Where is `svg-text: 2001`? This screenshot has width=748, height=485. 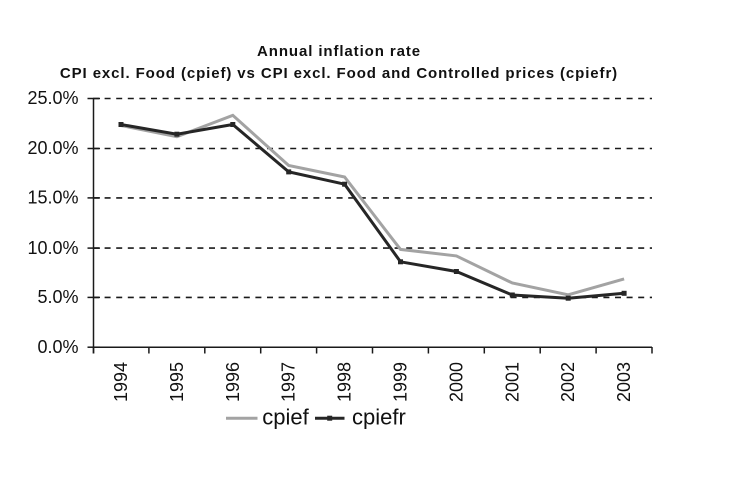
svg-text: 2001 is located at coordinates (512, 382).